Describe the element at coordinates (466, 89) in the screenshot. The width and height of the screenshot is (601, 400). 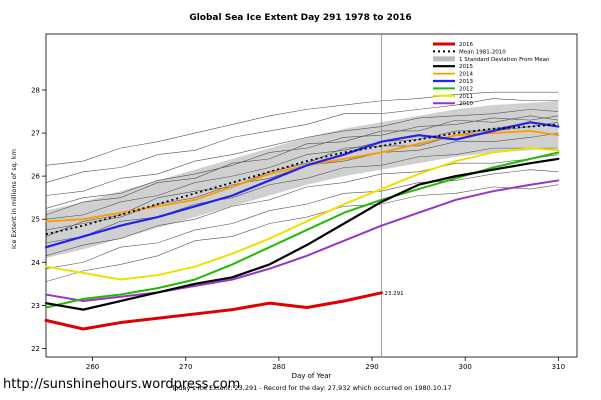
I see `svg-text: 2012` at that location.